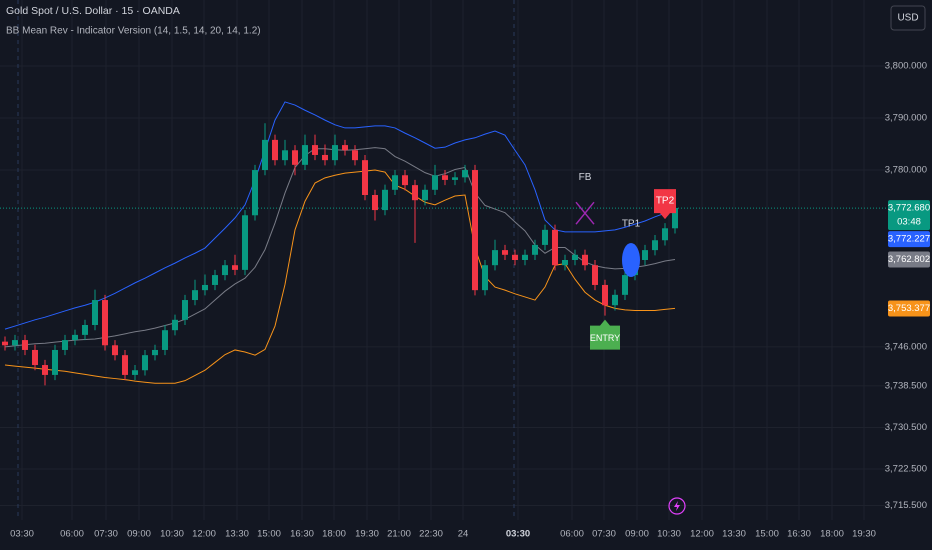 The width and height of the screenshot is (932, 550). I want to click on alert-bolt, so click(677, 506).